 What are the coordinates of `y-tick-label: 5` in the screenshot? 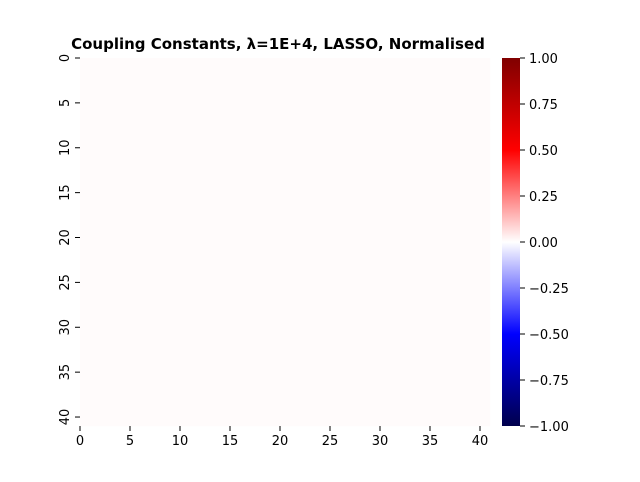 It's located at (65, 103).